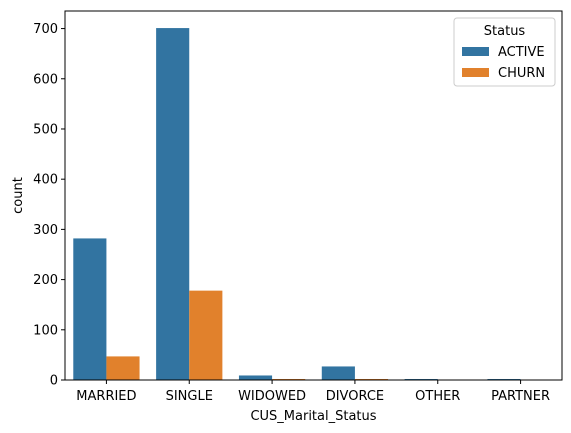 The image size is (571, 433). I want to click on bar-churn-single, so click(206, 335).